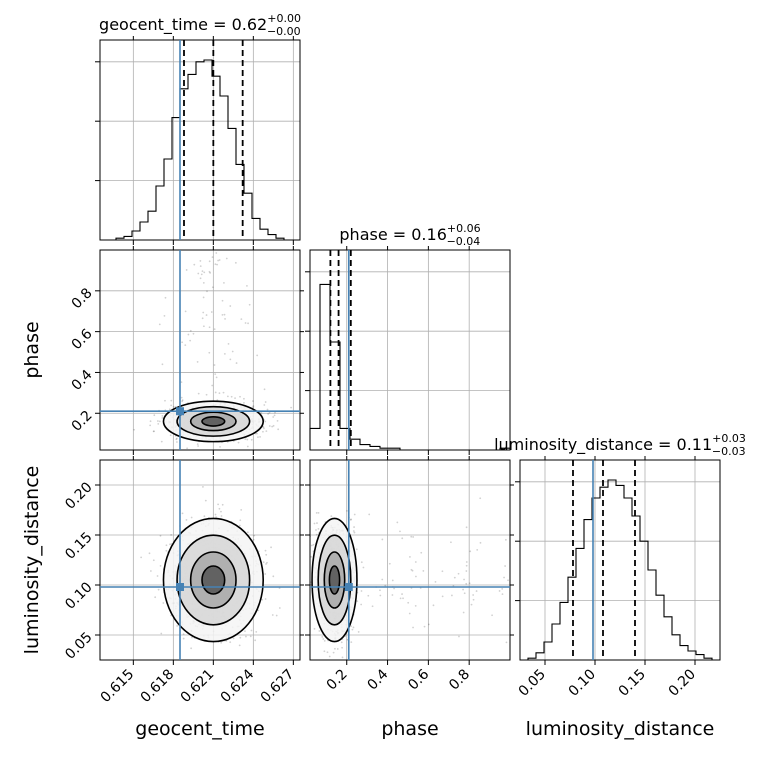  Describe the element at coordinates (409, 235) in the screenshot. I see `histogram-title: phase = 0.16+0.06 −0.04` at that location.